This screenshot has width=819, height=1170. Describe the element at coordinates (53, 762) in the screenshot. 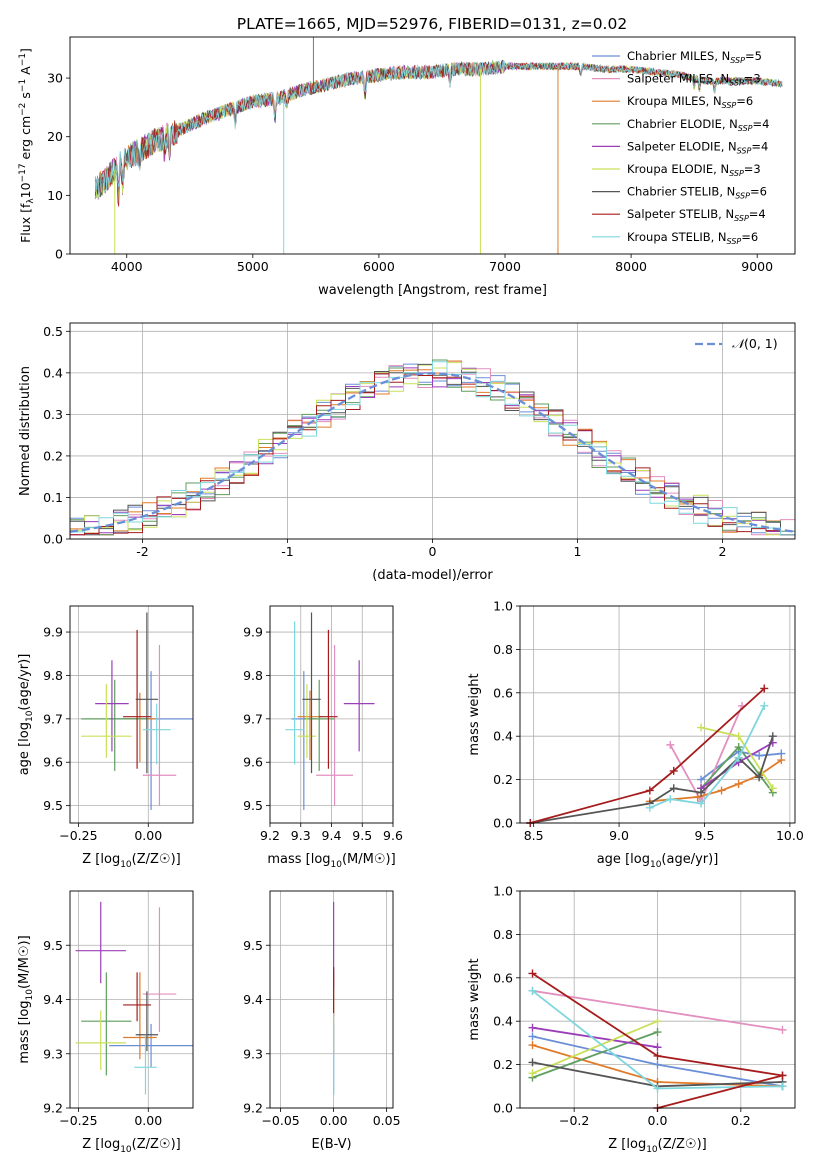

I see `age-Z-ytick-label-1: 9.6` at that location.